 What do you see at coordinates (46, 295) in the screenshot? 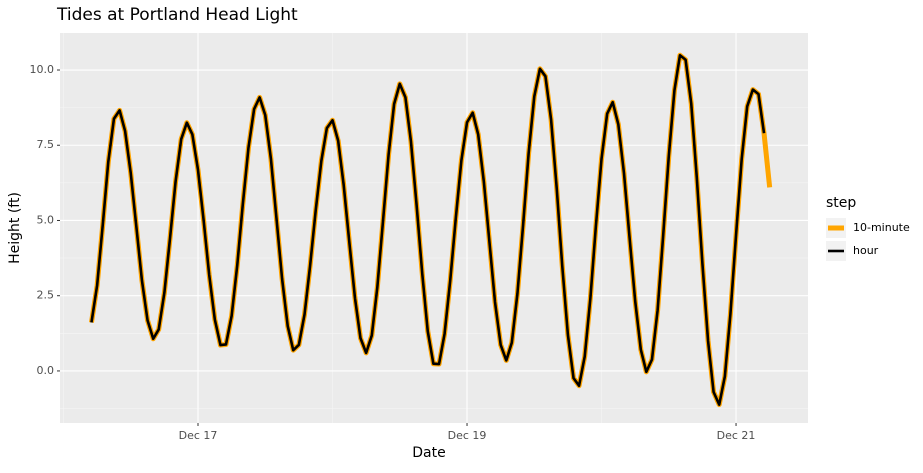
I see `y-tick-label: 2.5` at bounding box center [46, 295].